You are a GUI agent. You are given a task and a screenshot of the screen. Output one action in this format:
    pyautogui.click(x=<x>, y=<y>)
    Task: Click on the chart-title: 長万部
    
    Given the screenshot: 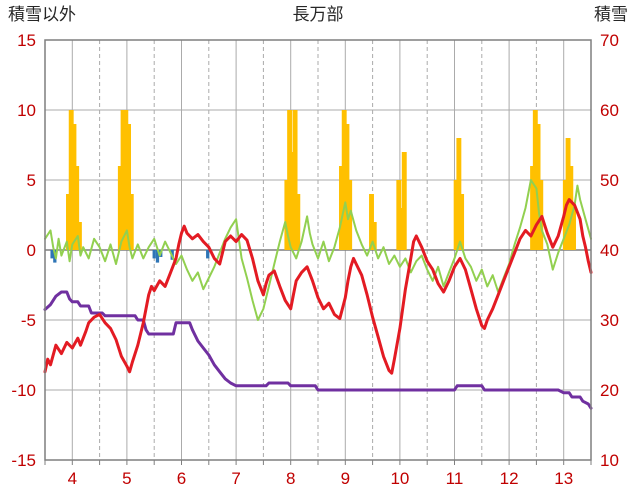 What is the action you would take?
    pyautogui.click(x=318, y=14)
    